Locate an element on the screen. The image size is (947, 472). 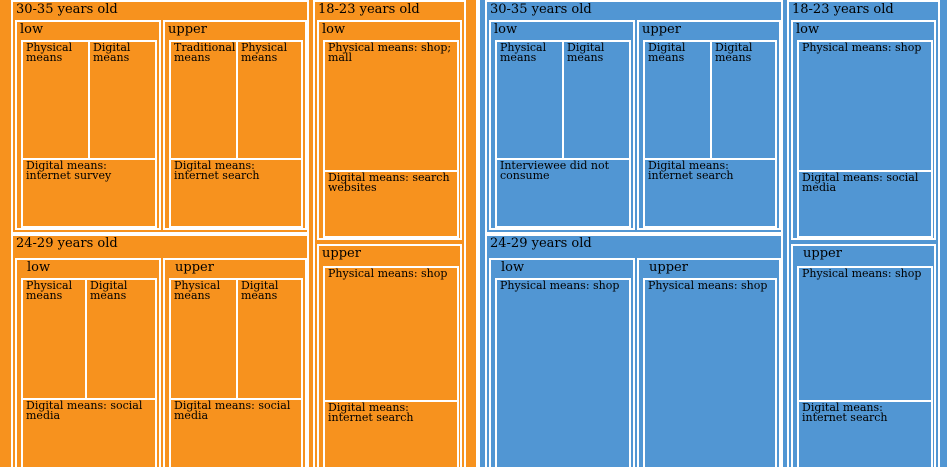
left-18-23-low-bottom-label: Digital means: search websites is located at coordinates (389, 183).